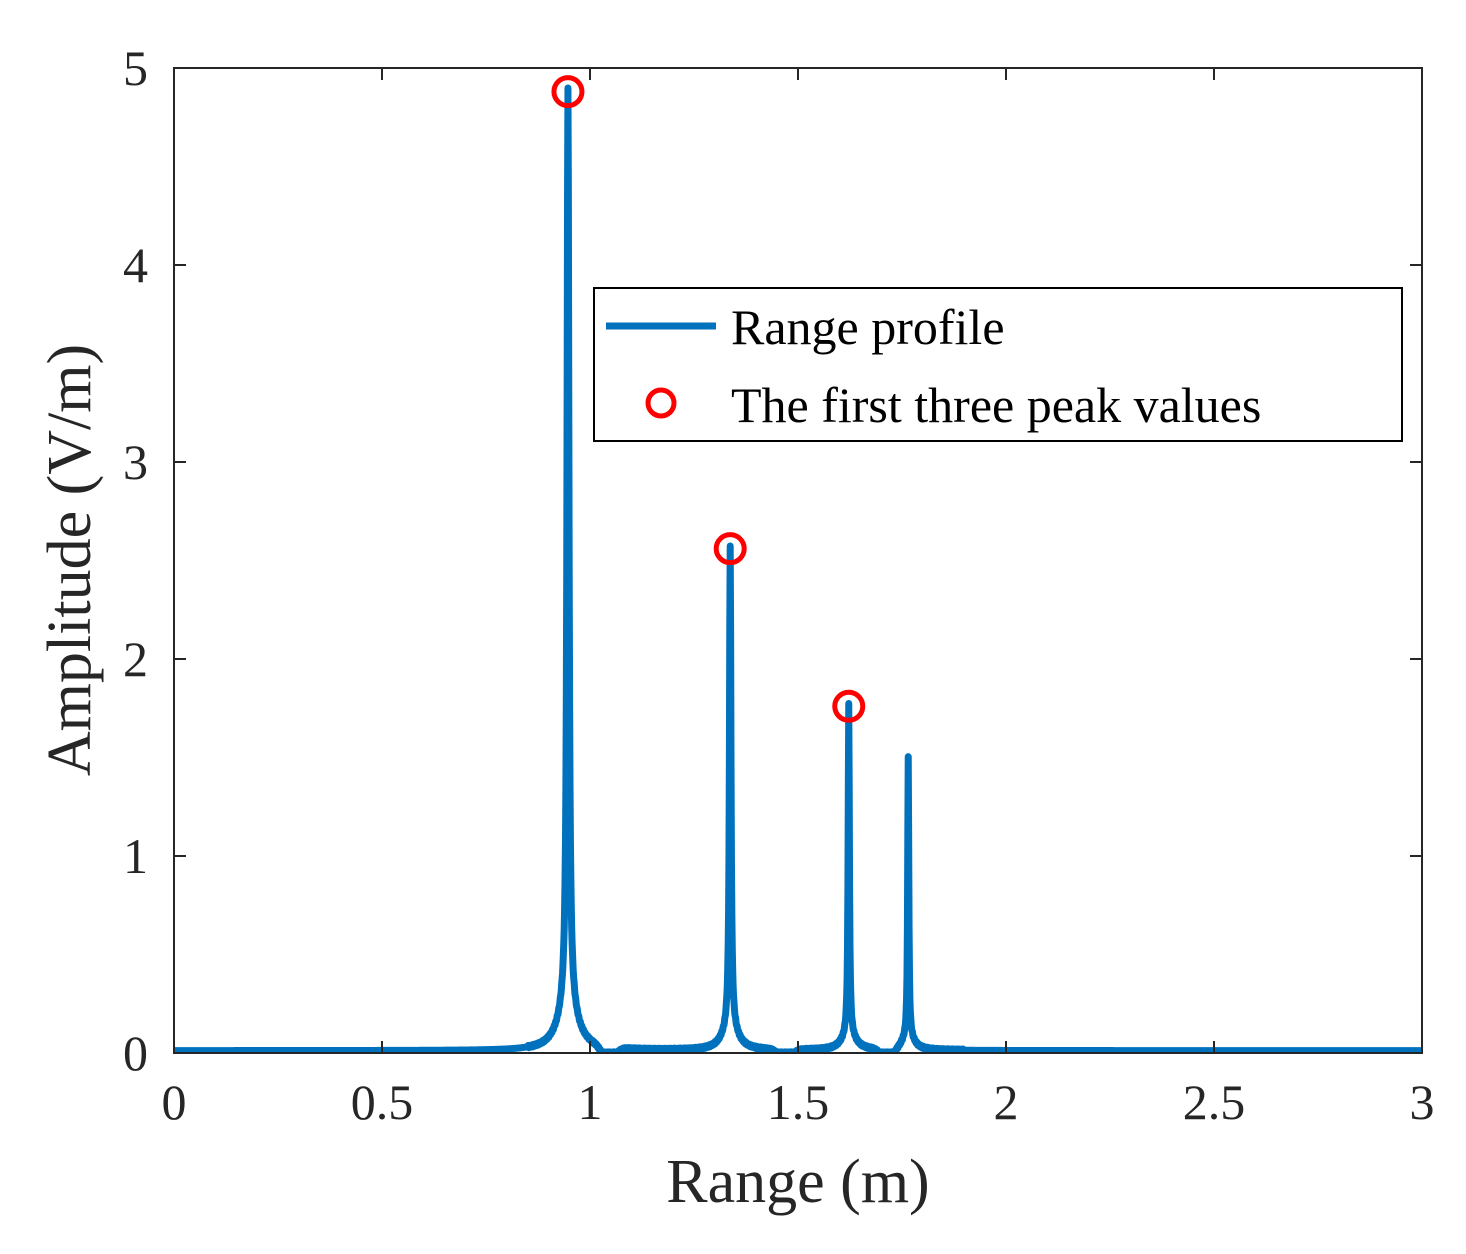 This screenshot has height=1254, width=1466. What do you see at coordinates (868, 327) in the screenshot?
I see `legend-label-range-profile: Range profile` at bounding box center [868, 327].